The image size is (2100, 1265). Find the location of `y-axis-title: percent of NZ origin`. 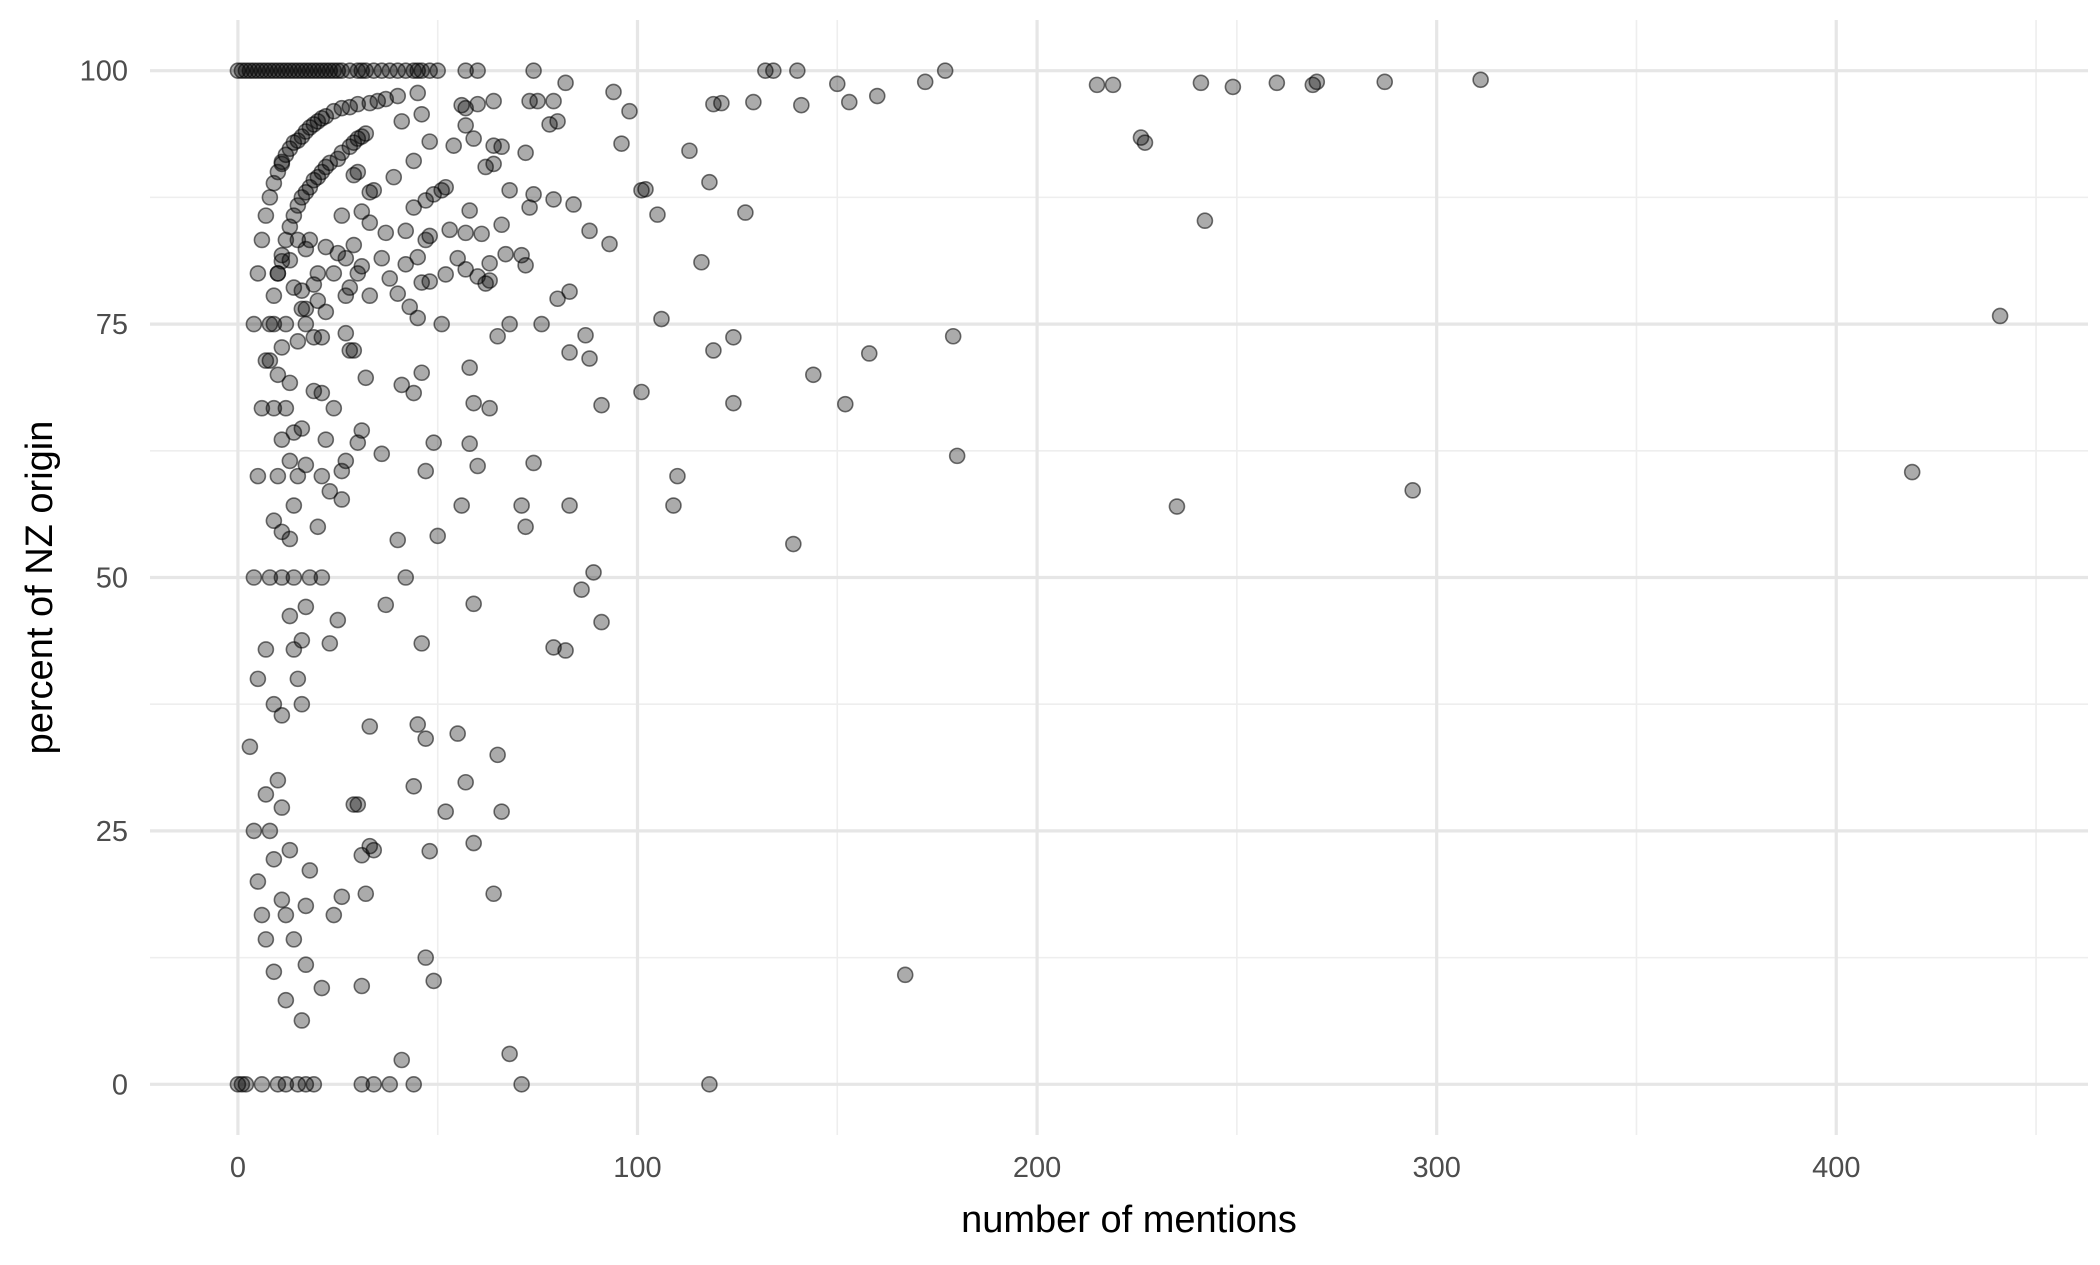

y-axis-title: percent of NZ origin is located at coordinates (40, 588).